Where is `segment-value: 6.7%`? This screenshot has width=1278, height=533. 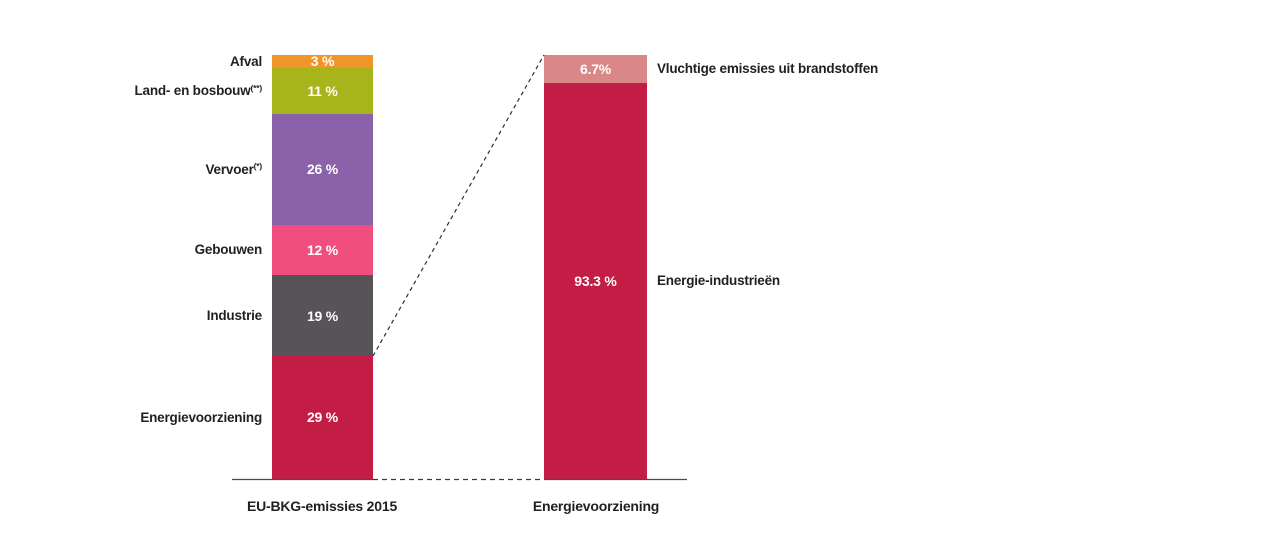 segment-value: 6.7% is located at coordinates (595, 69).